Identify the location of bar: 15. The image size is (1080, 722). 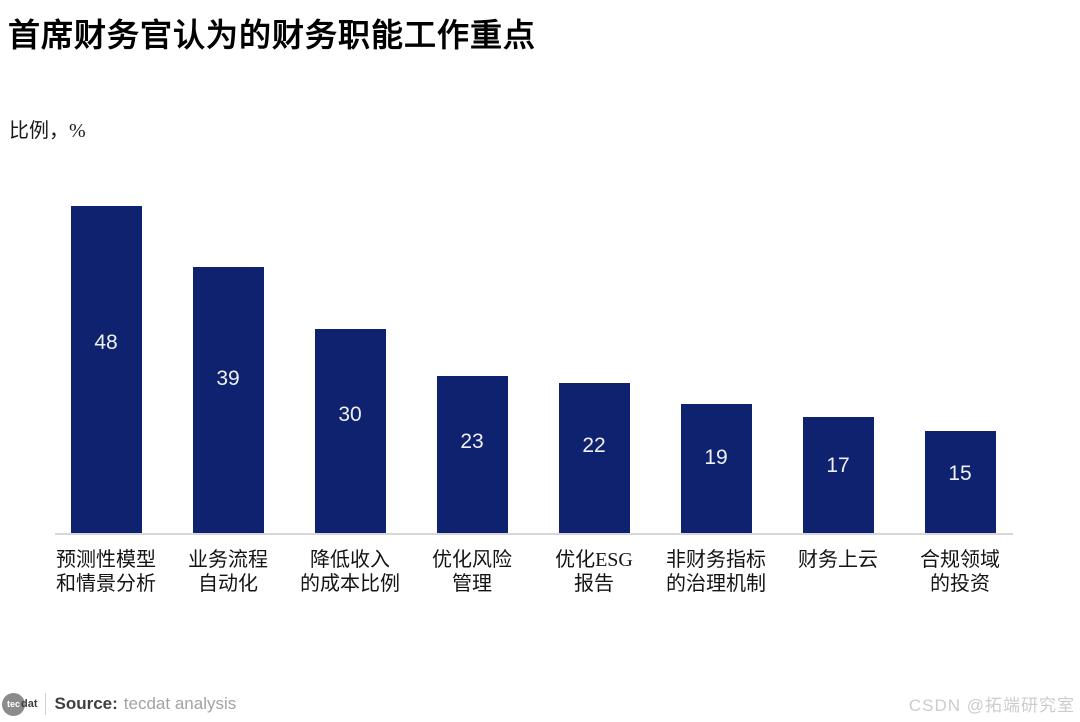
(960, 482).